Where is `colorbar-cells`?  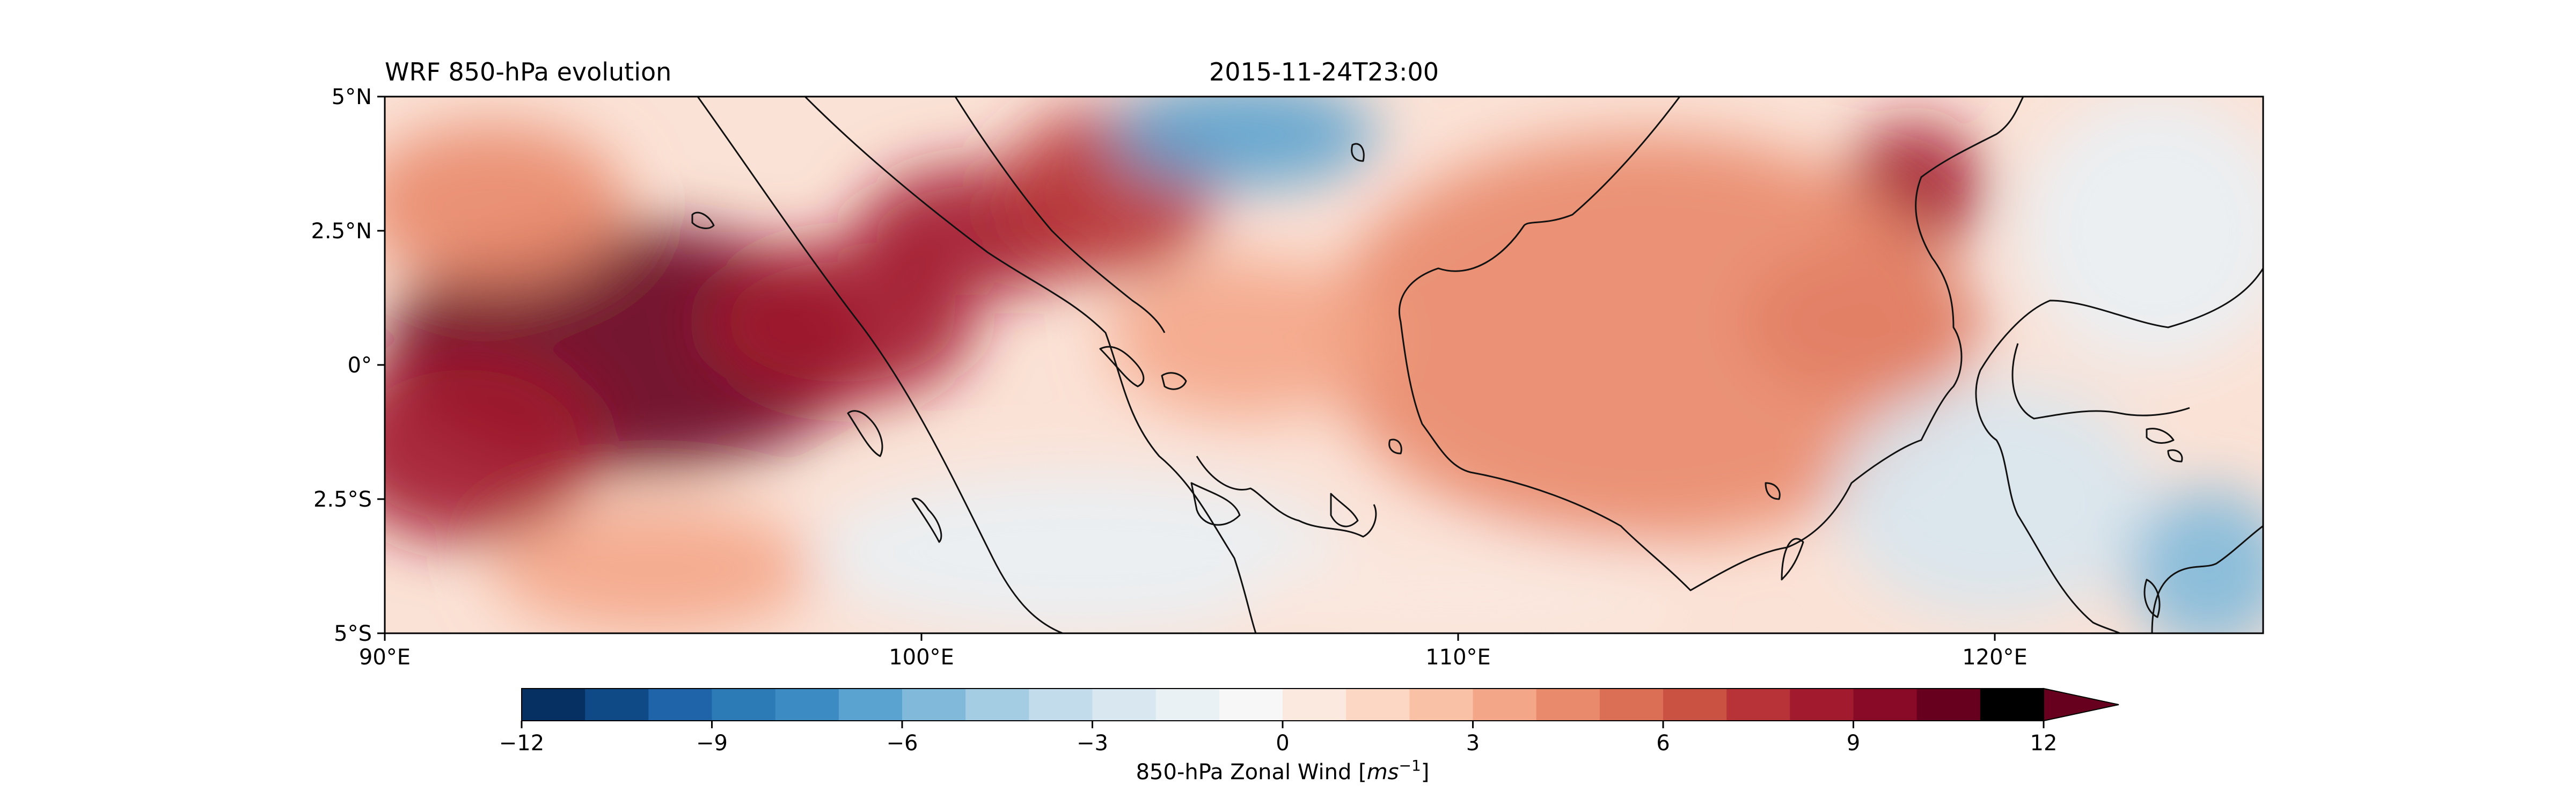 colorbar-cells is located at coordinates (1320, 704).